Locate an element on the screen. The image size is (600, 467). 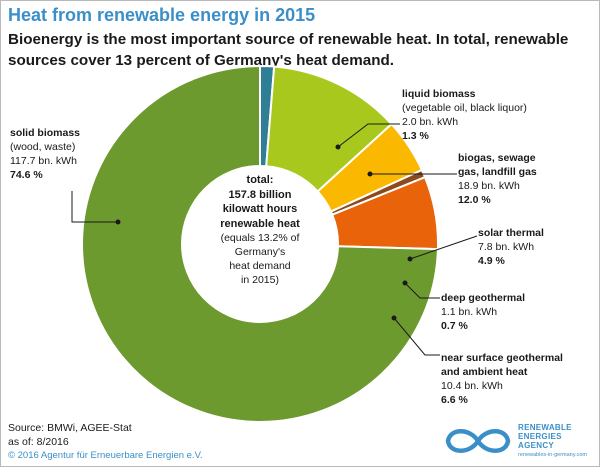
label-solar-percent: 4.9 % is located at coordinates (491, 261).